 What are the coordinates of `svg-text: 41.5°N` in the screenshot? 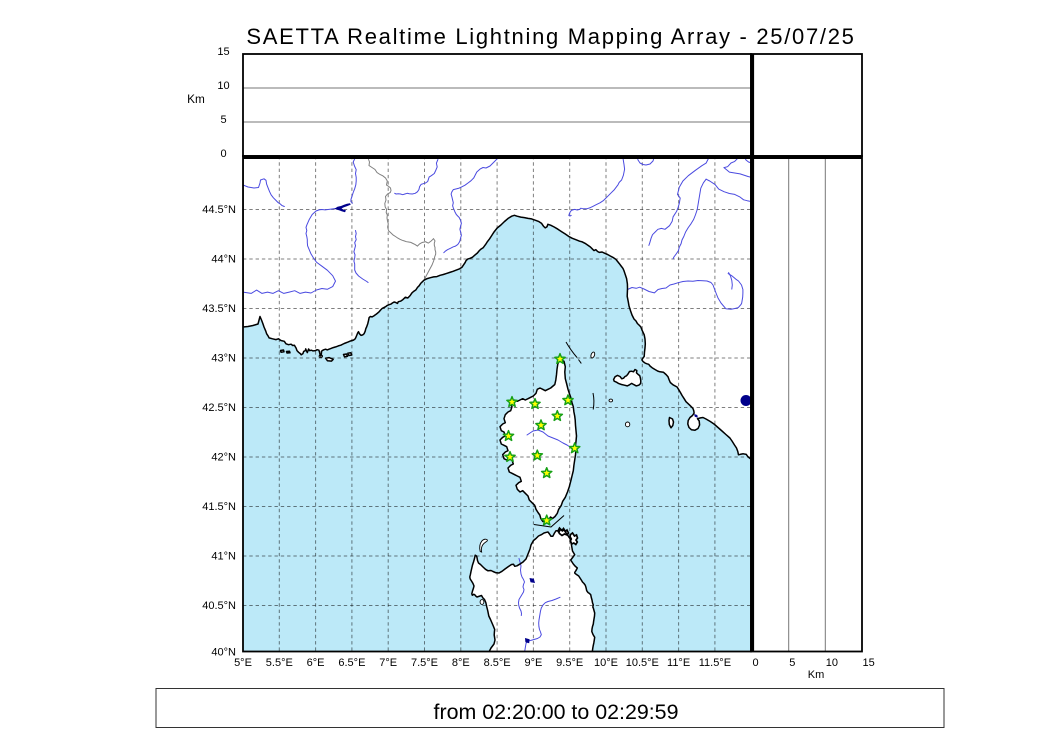 It's located at (219, 507).